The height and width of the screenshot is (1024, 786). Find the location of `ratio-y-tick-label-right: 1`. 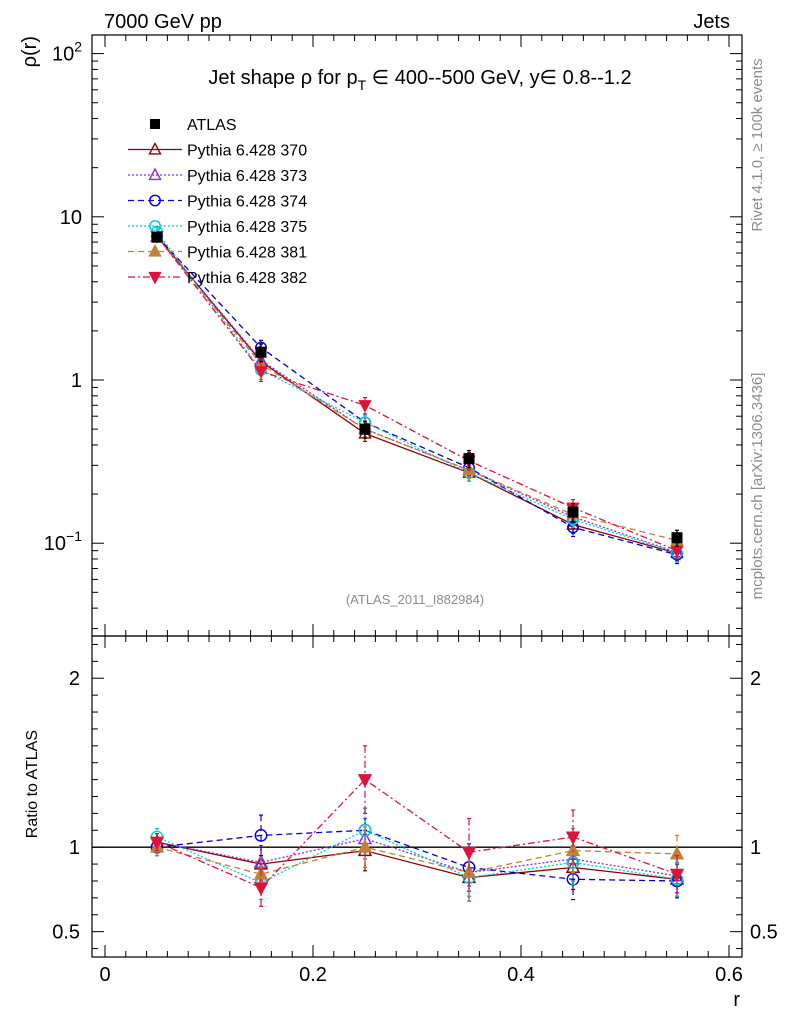

ratio-y-tick-label-right: 1 is located at coordinates (755, 848).